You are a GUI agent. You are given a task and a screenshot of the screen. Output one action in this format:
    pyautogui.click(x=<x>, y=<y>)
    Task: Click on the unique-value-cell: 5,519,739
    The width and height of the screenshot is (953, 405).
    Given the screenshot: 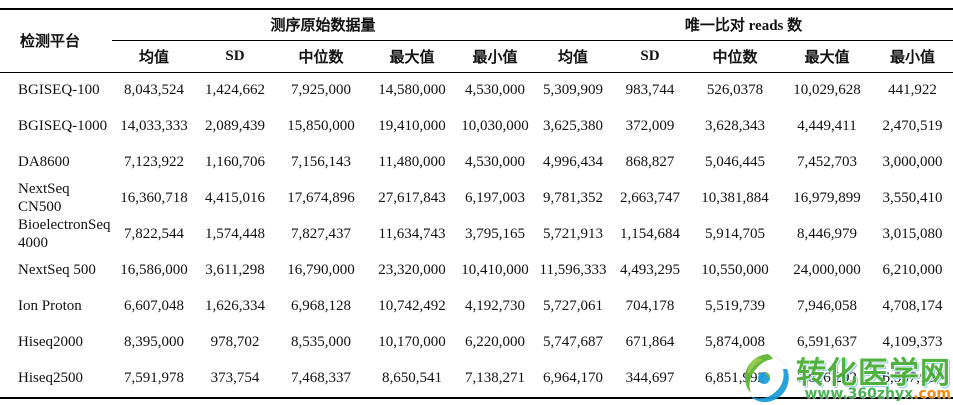 What is the action you would take?
    pyautogui.click(x=735, y=306)
    